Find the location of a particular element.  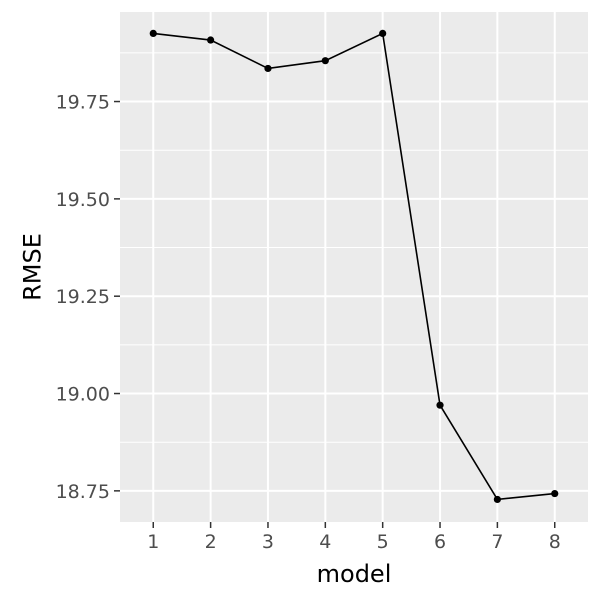

x-tick-label: 2 is located at coordinates (211, 542).